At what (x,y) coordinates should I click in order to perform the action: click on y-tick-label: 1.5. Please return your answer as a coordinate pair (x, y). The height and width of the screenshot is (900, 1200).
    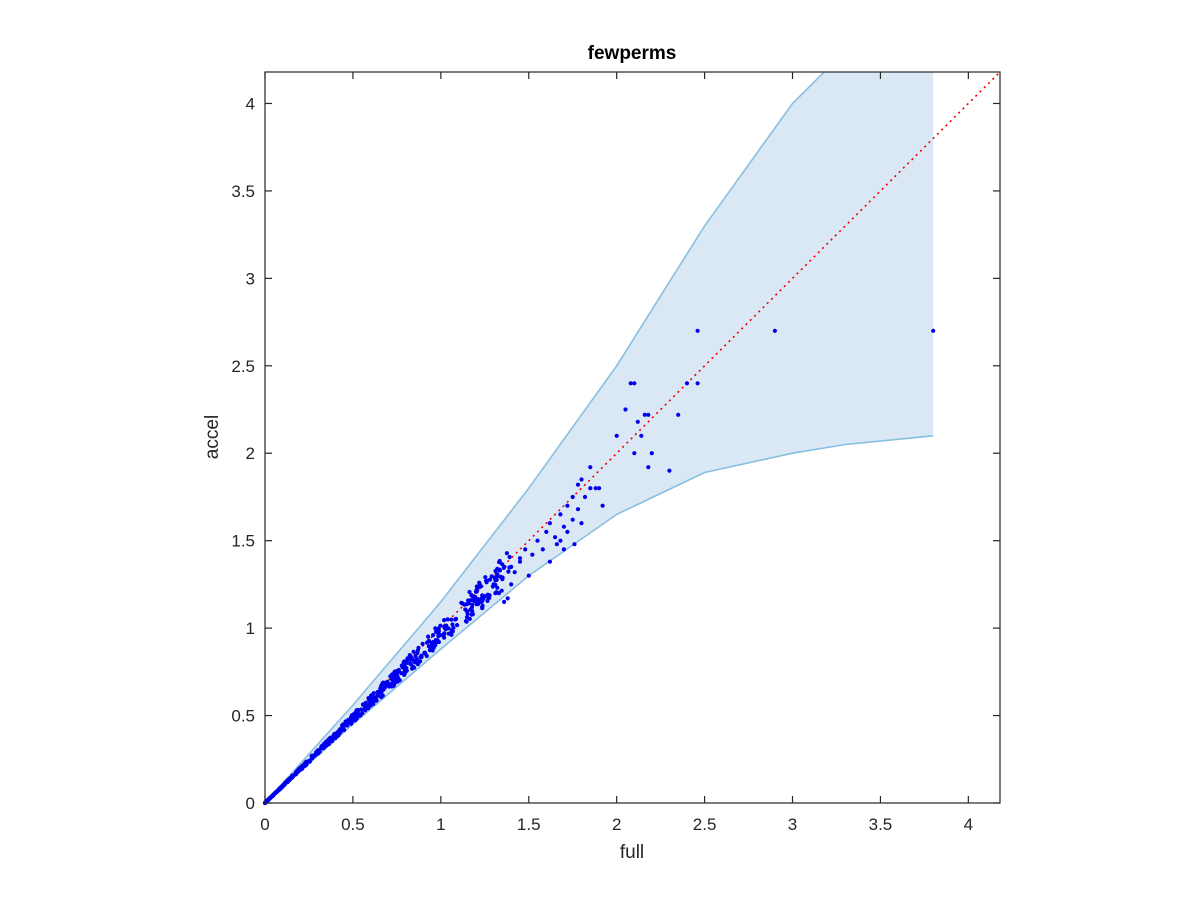
    Looking at the image, I should click on (243, 541).